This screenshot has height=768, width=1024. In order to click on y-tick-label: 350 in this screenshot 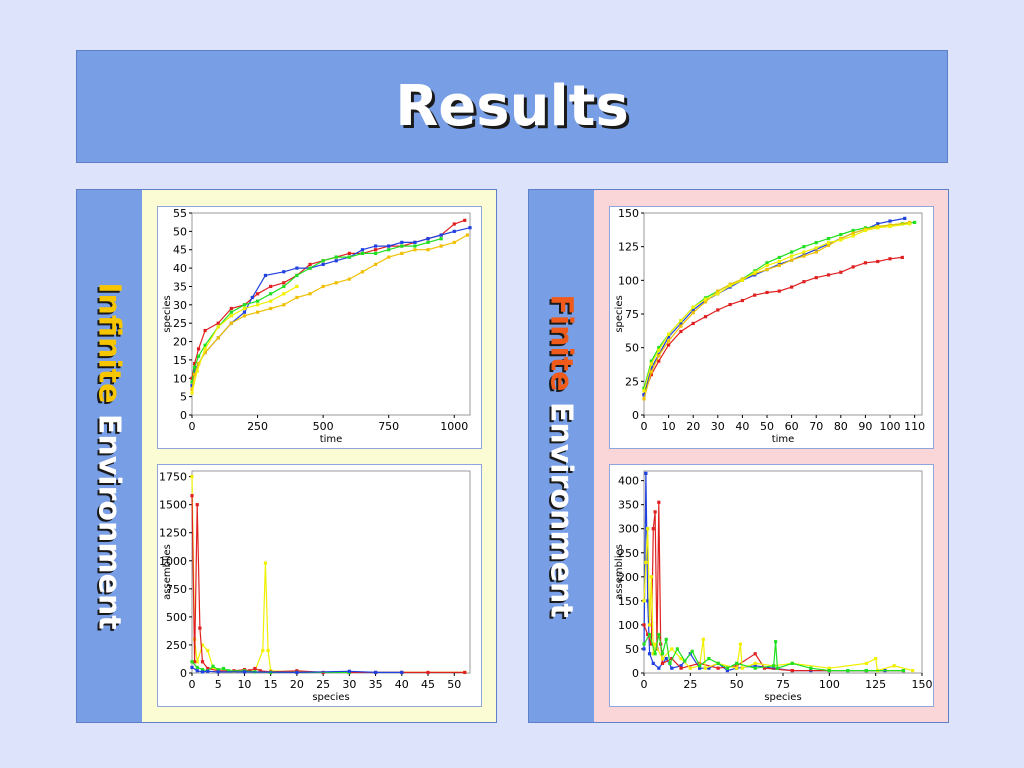, I will do `click(628, 505)`.